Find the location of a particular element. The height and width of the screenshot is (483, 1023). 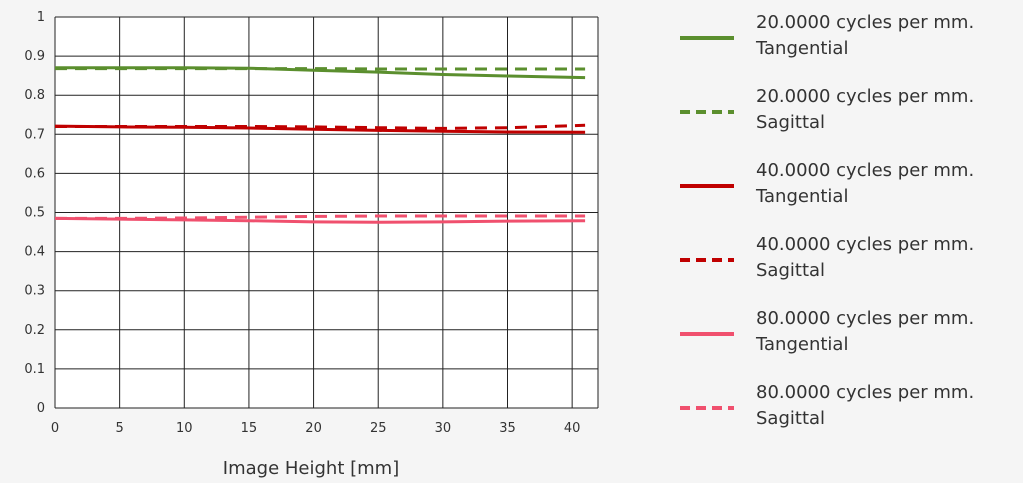

legend-item: 80.0000 cycles per mm. Tangential is located at coordinates (850, 343).